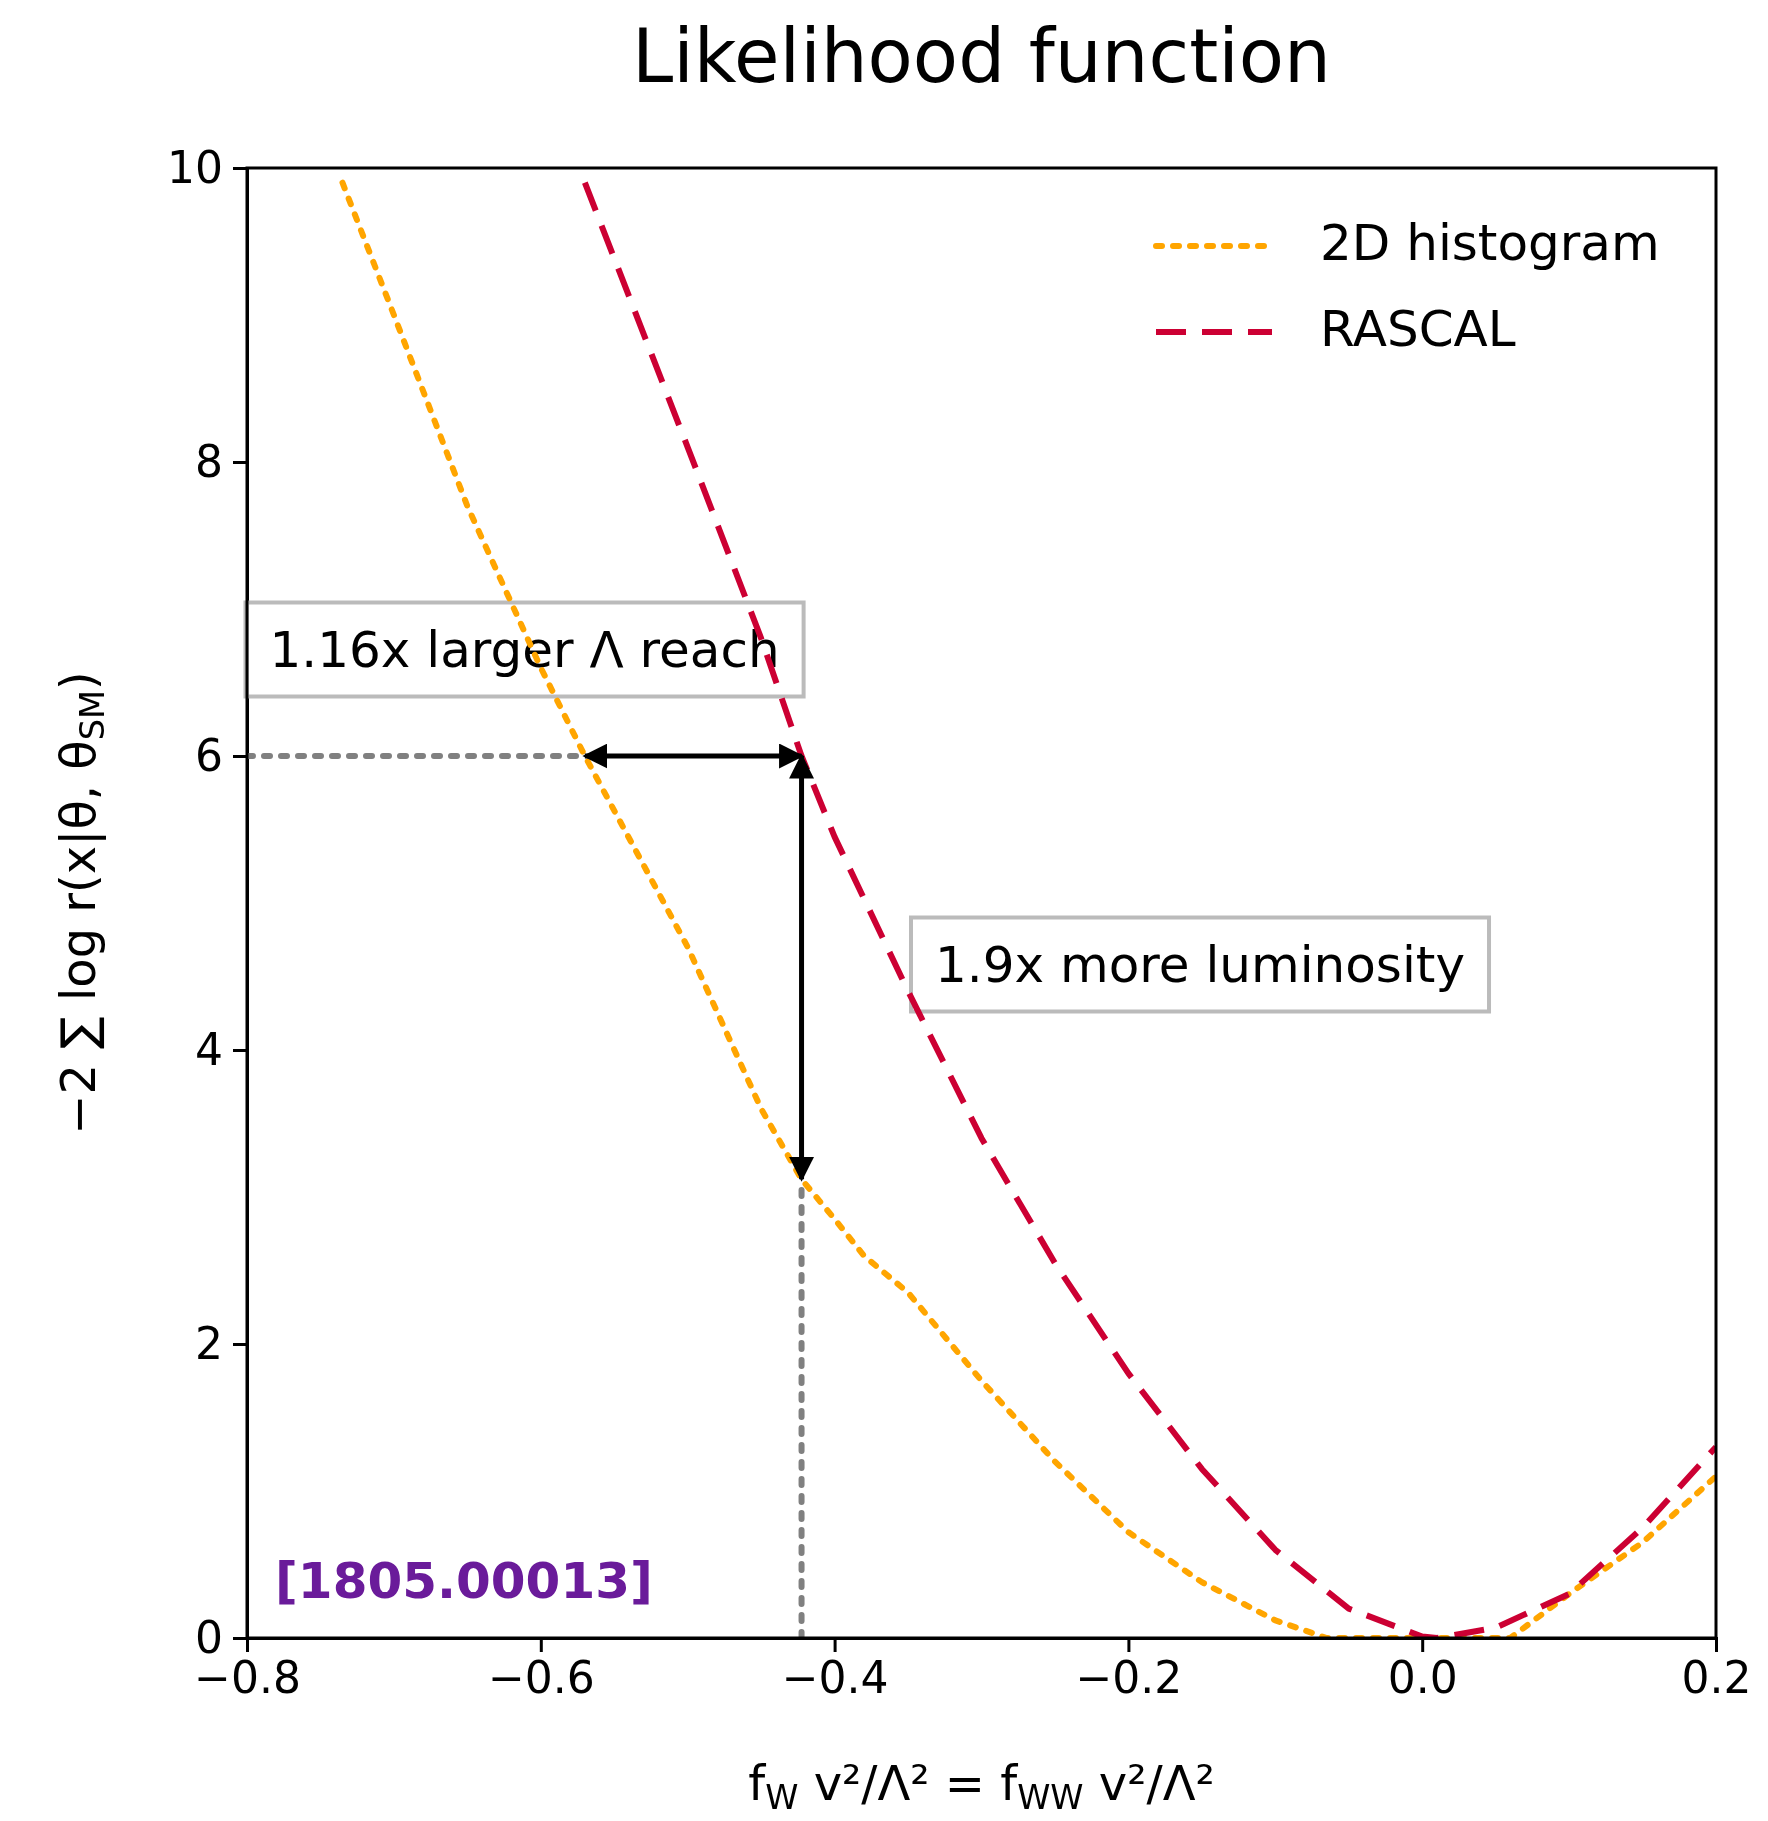 This screenshot has width=1768, height=1821. Describe the element at coordinates (524, 649) in the screenshot. I see `annotation: 1.16x larger Λ reach` at that location.